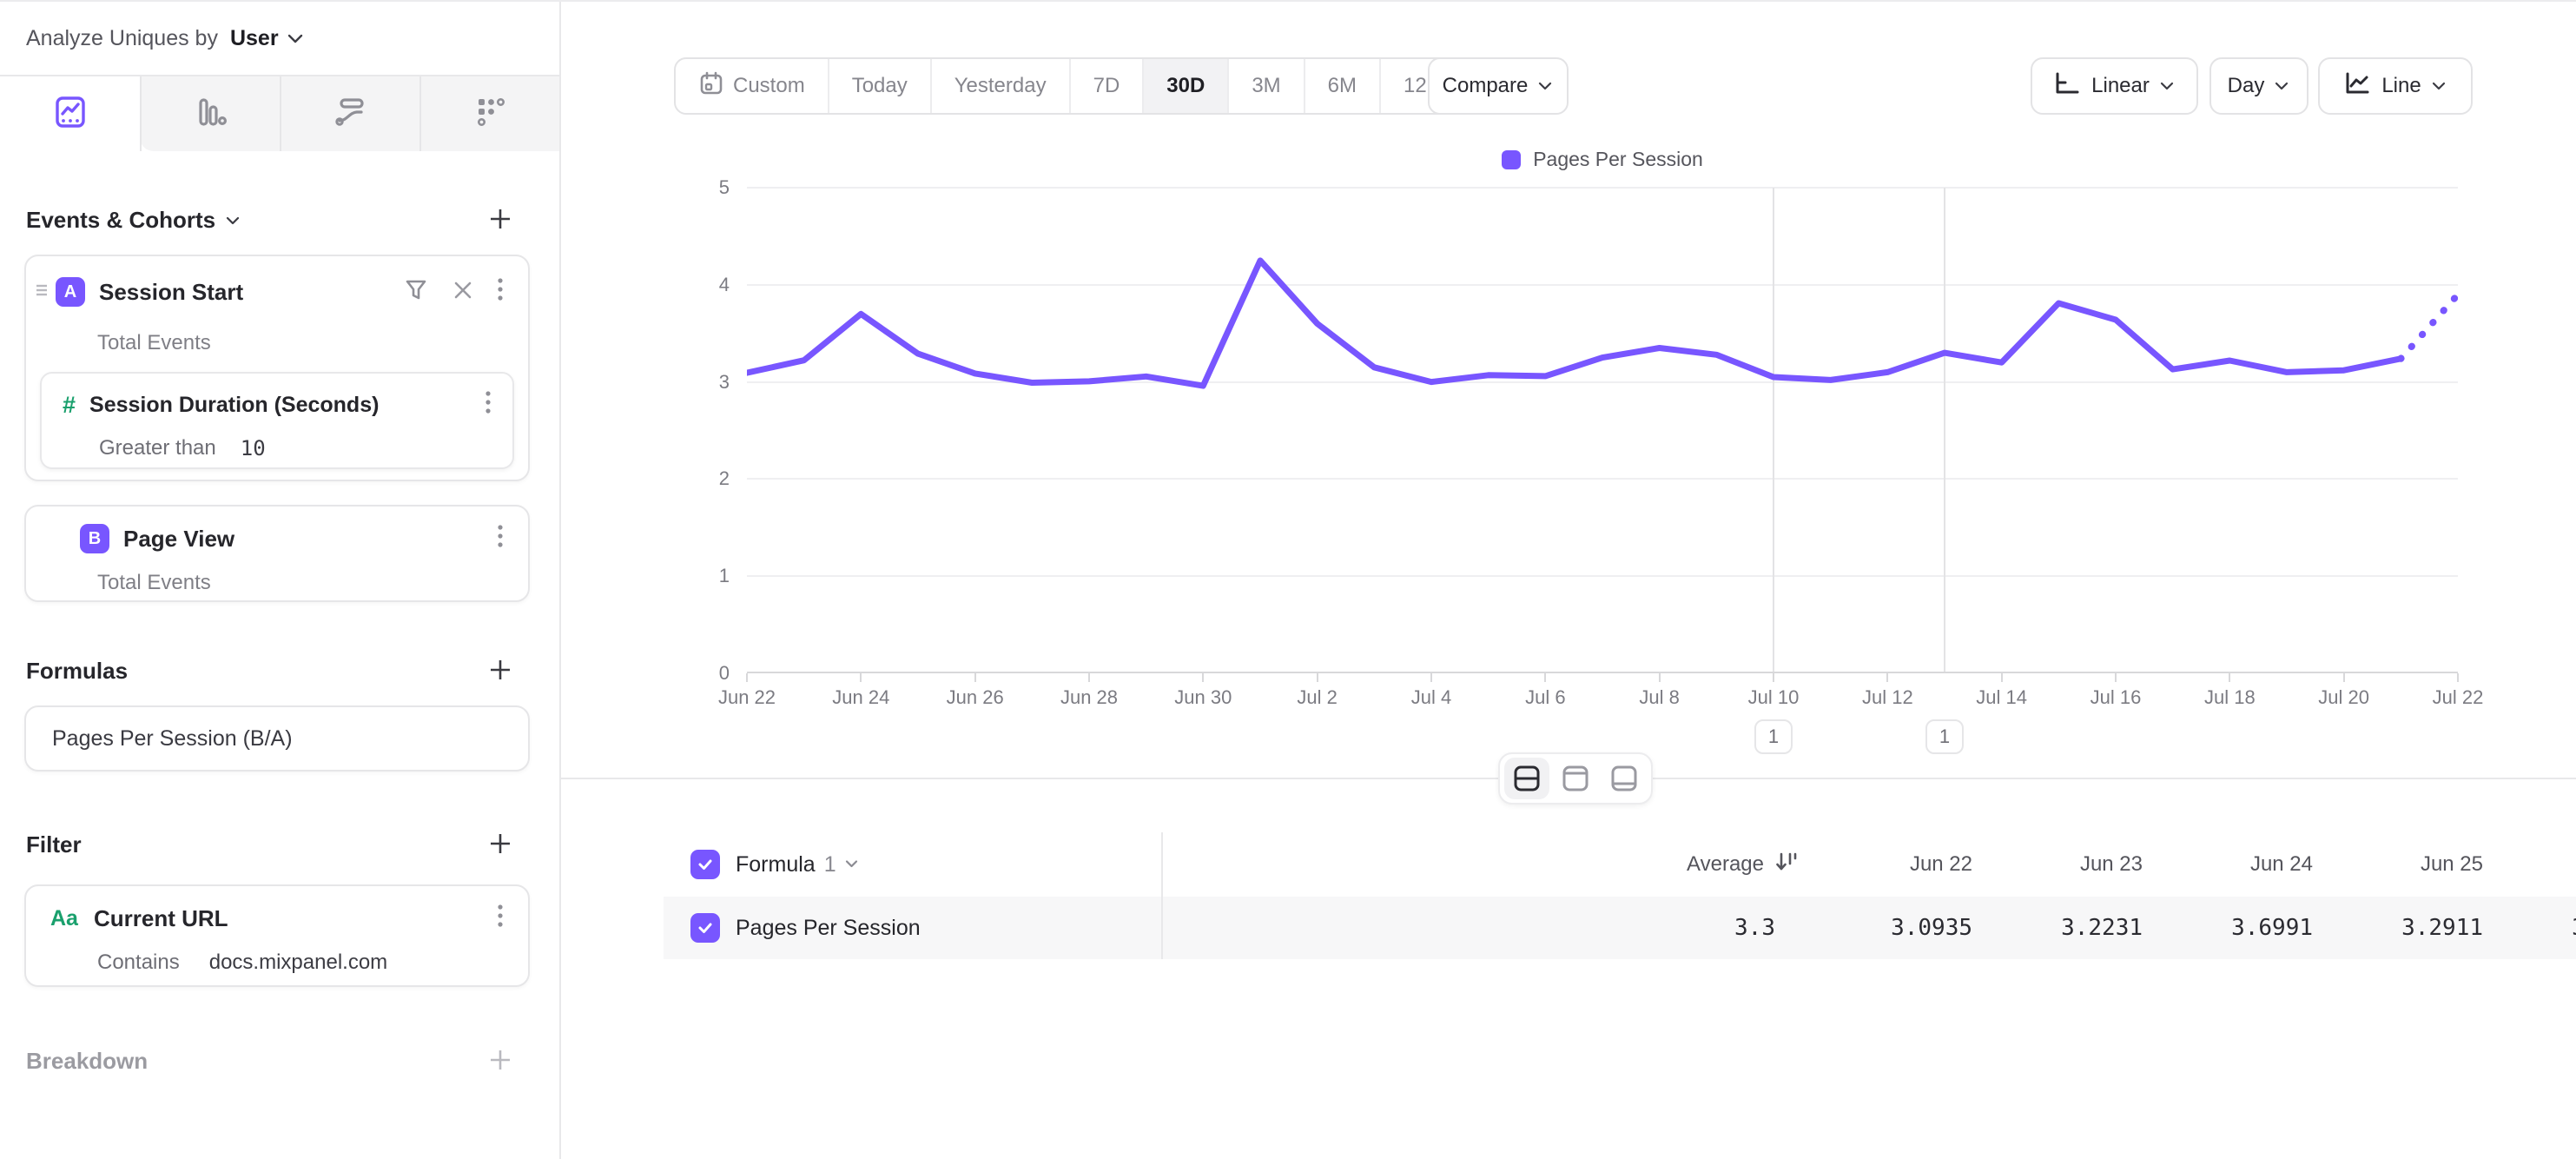  Describe the element at coordinates (776, 864) in the screenshot. I see `series-selector-label: Formula` at that location.